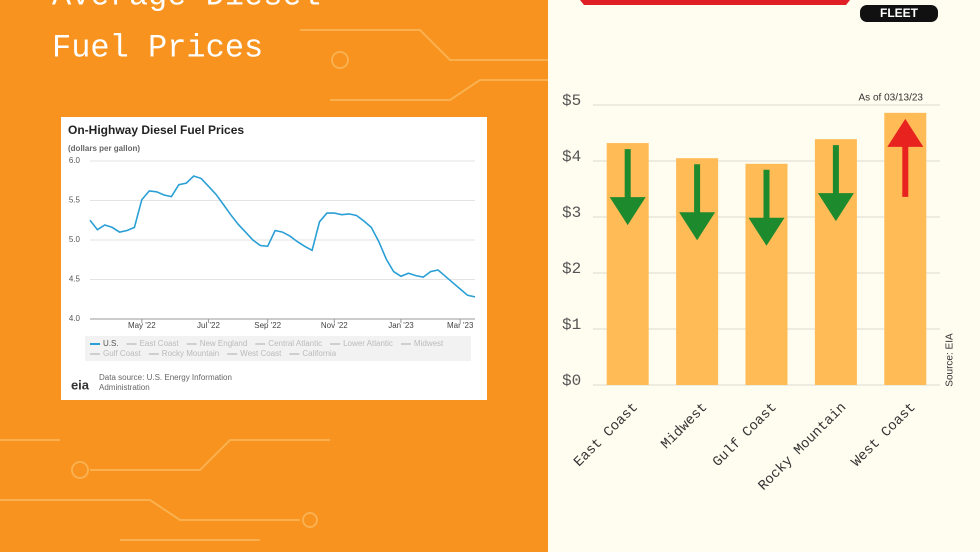 The height and width of the screenshot is (552, 980). Describe the element at coordinates (160, 343) in the screenshot. I see `legend-label: East Coast` at that location.